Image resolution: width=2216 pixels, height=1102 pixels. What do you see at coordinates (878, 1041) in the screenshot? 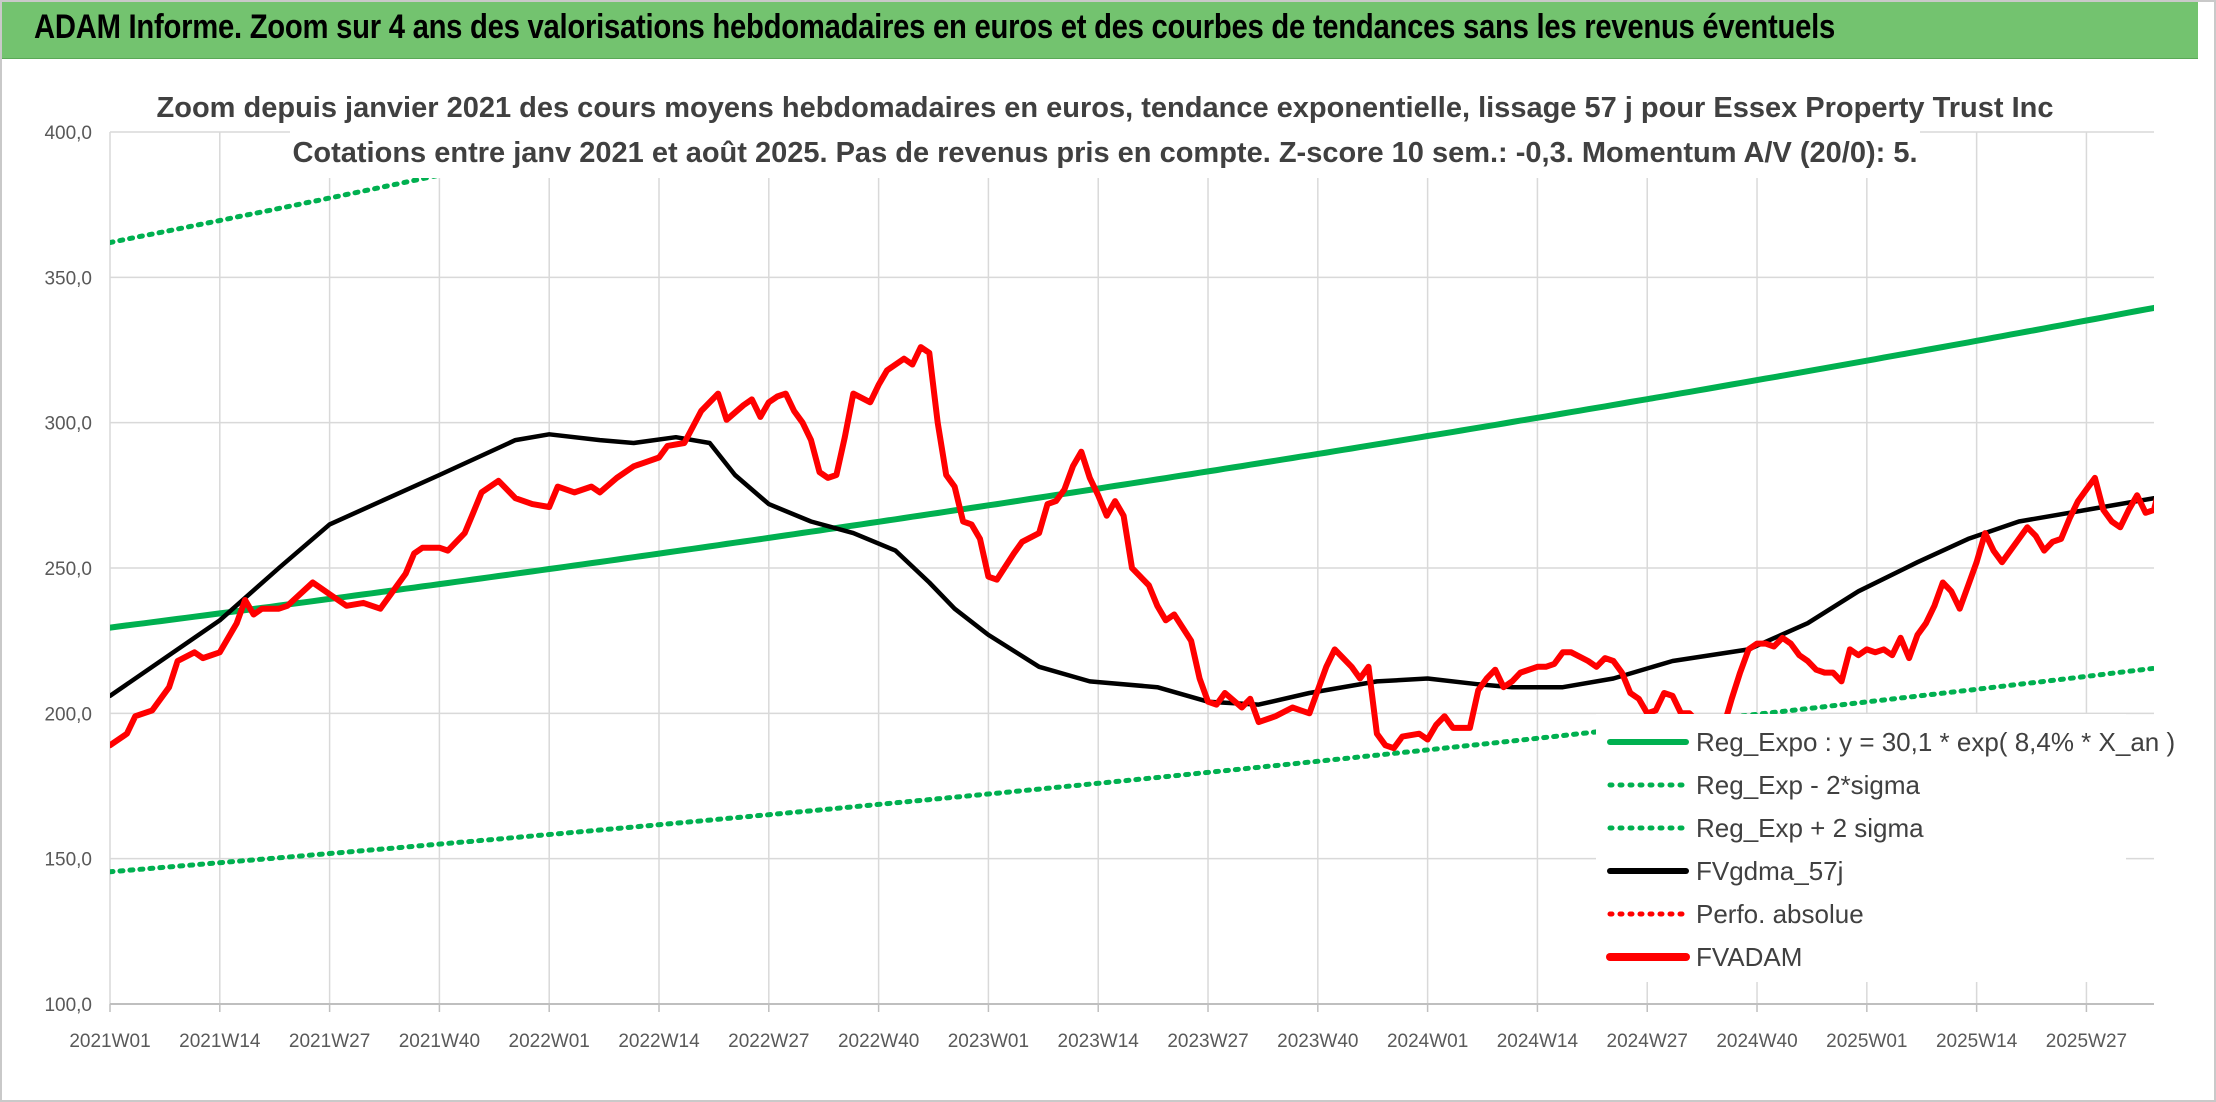
I see `x-tick-label: 2022W40` at bounding box center [878, 1041].